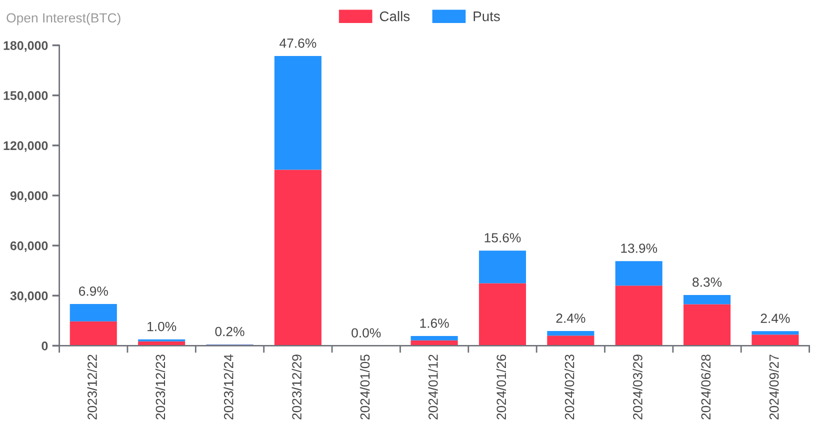 The image size is (831, 433). What do you see at coordinates (229, 331) in the screenshot?
I see `annotation: 0.2%` at bounding box center [229, 331].